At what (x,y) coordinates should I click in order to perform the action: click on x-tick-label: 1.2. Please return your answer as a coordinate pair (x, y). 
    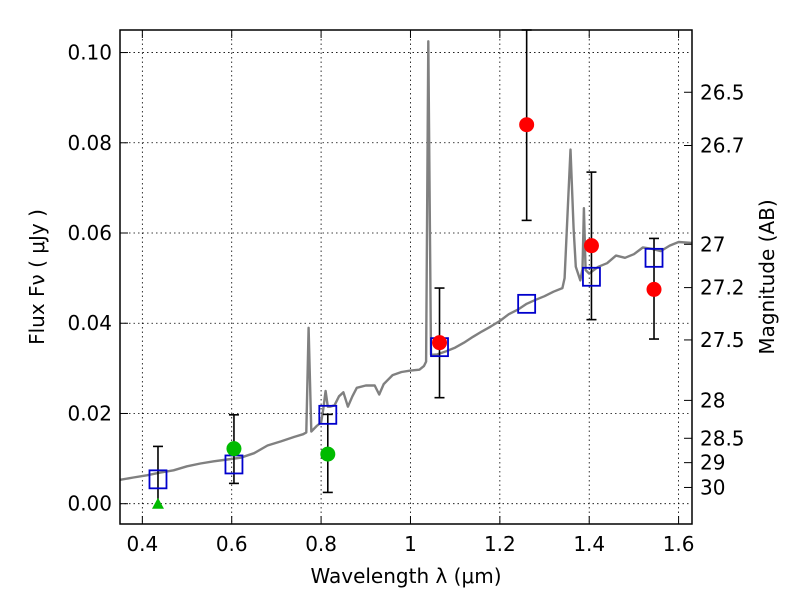
    Looking at the image, I should click on (500, 544).